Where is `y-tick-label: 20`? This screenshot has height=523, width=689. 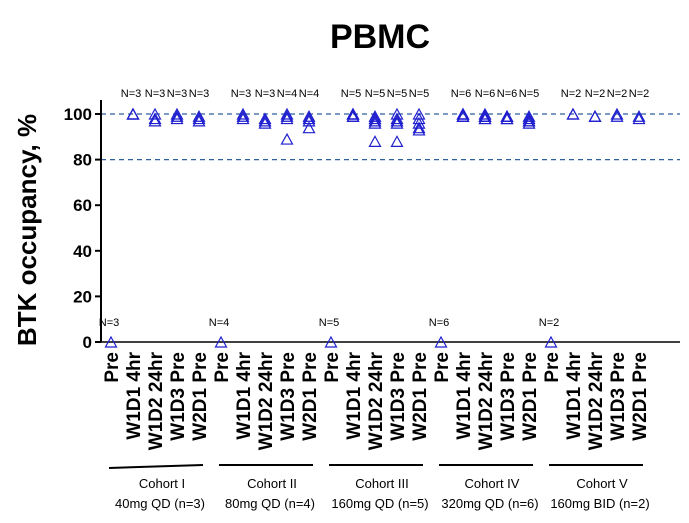 y-tick-label: 20 is located at coordinates (82, 296).